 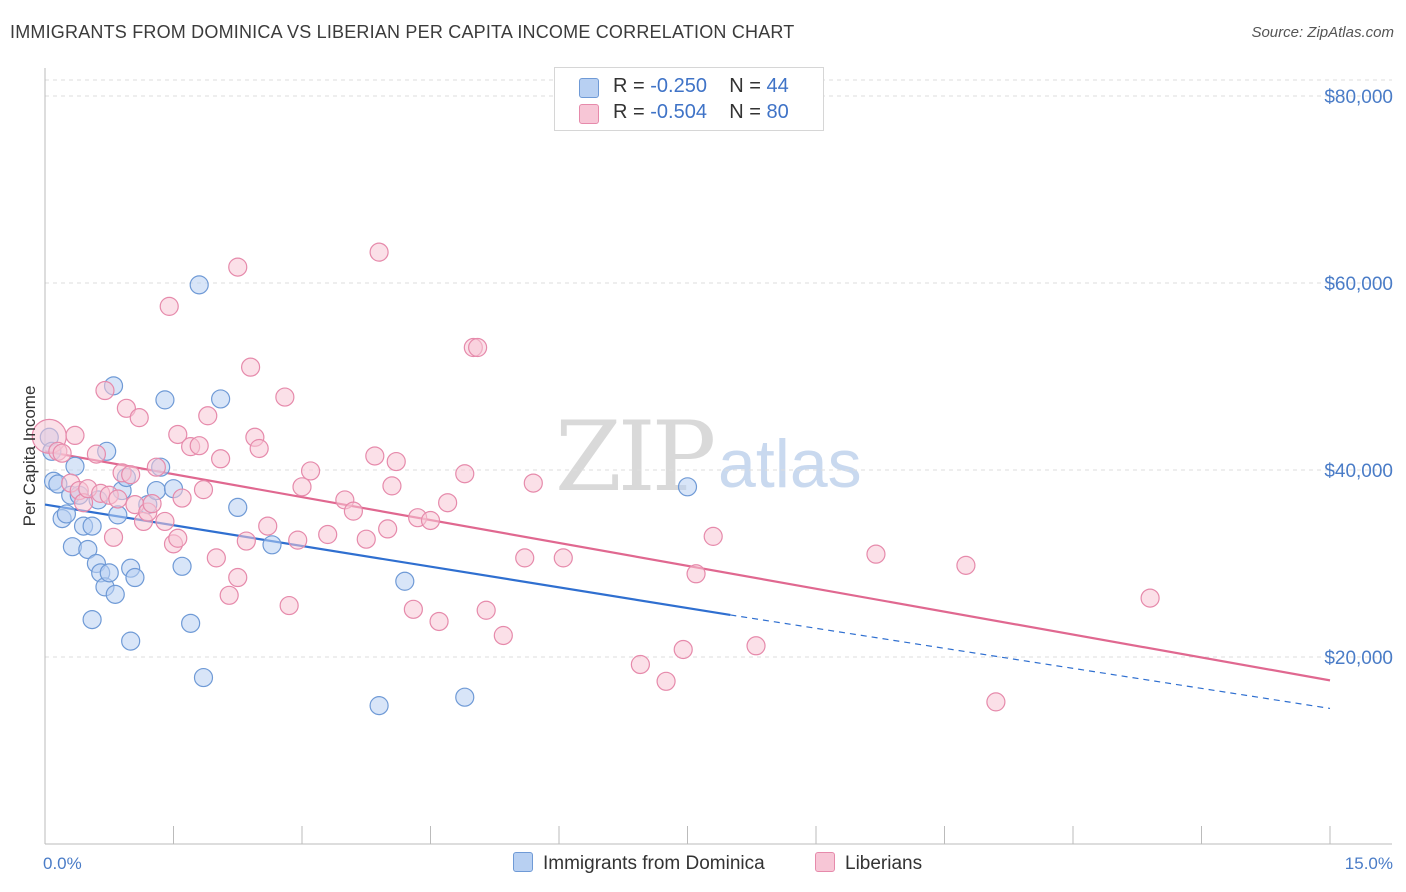 What do you see at coordinates (589, 88) in the screenshot?
I see `legend-swatch-blue` at bounding box center [589, 88].